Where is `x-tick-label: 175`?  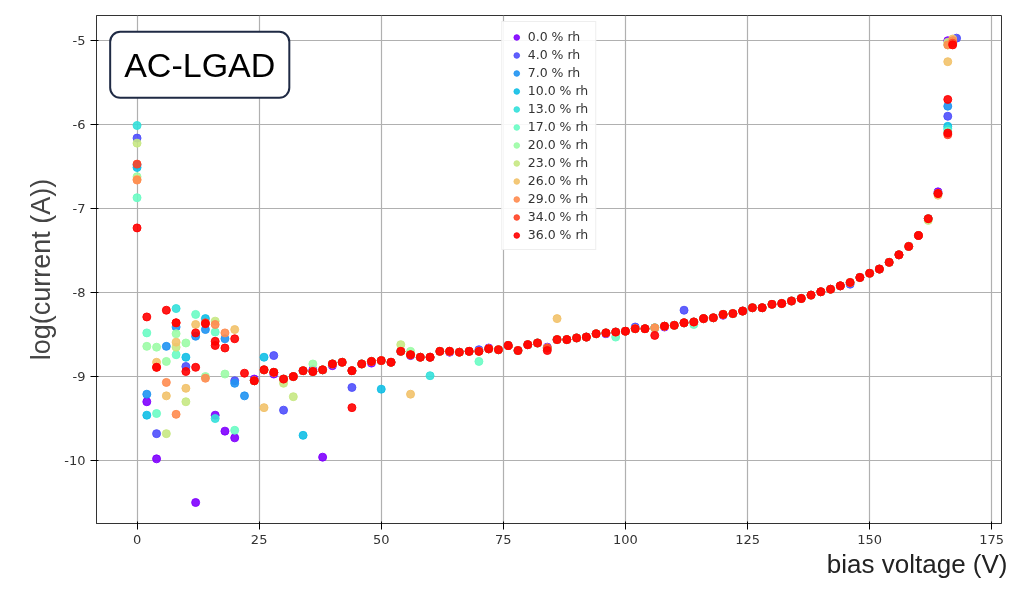 x-tick-label: 175 is located at coordinates (992, 539).